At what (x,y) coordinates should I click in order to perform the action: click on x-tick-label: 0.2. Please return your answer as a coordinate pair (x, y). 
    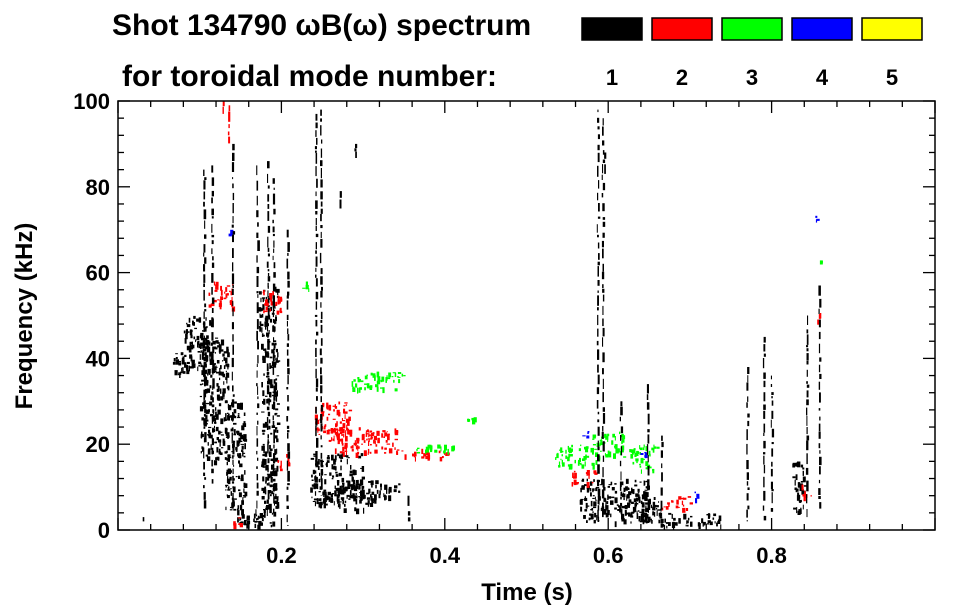
    Looking at the image, I should click on (281, 555).